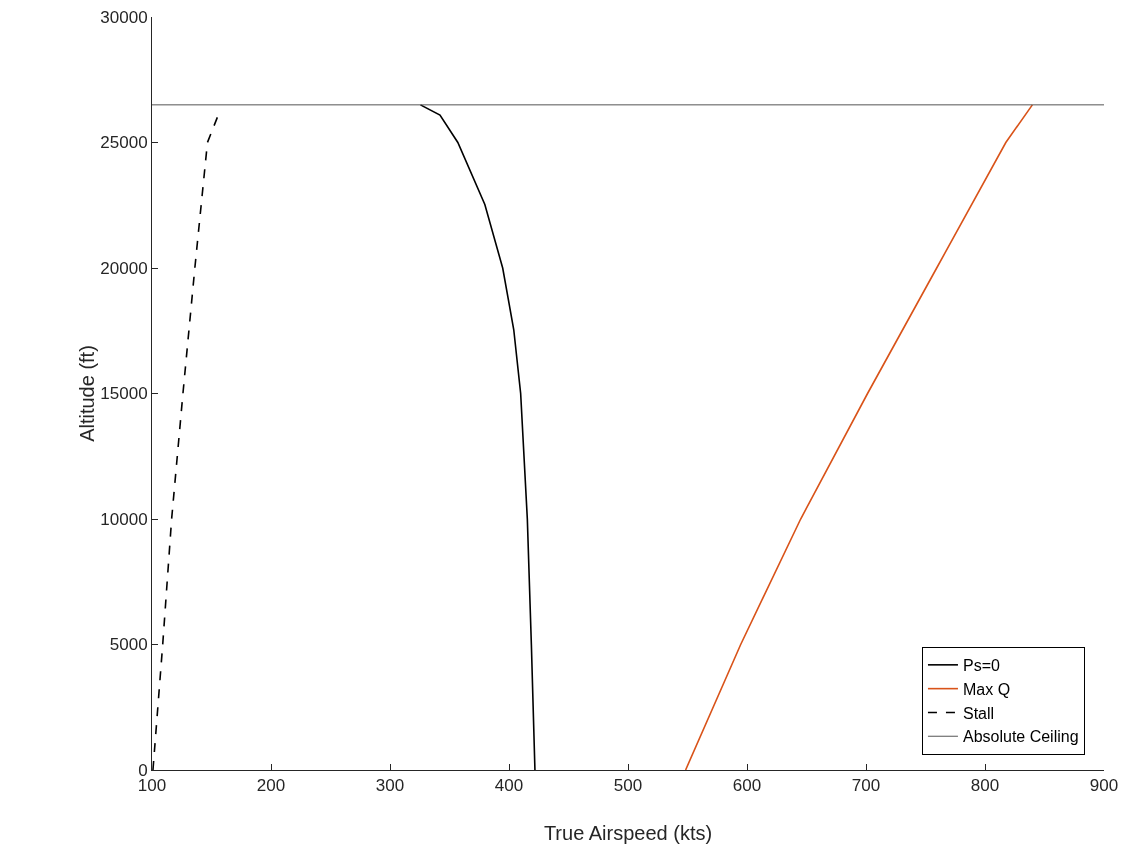  Describe the element at coordinates (866, 786) in the screenshot. I see `x-tick-label: 700` at that location.